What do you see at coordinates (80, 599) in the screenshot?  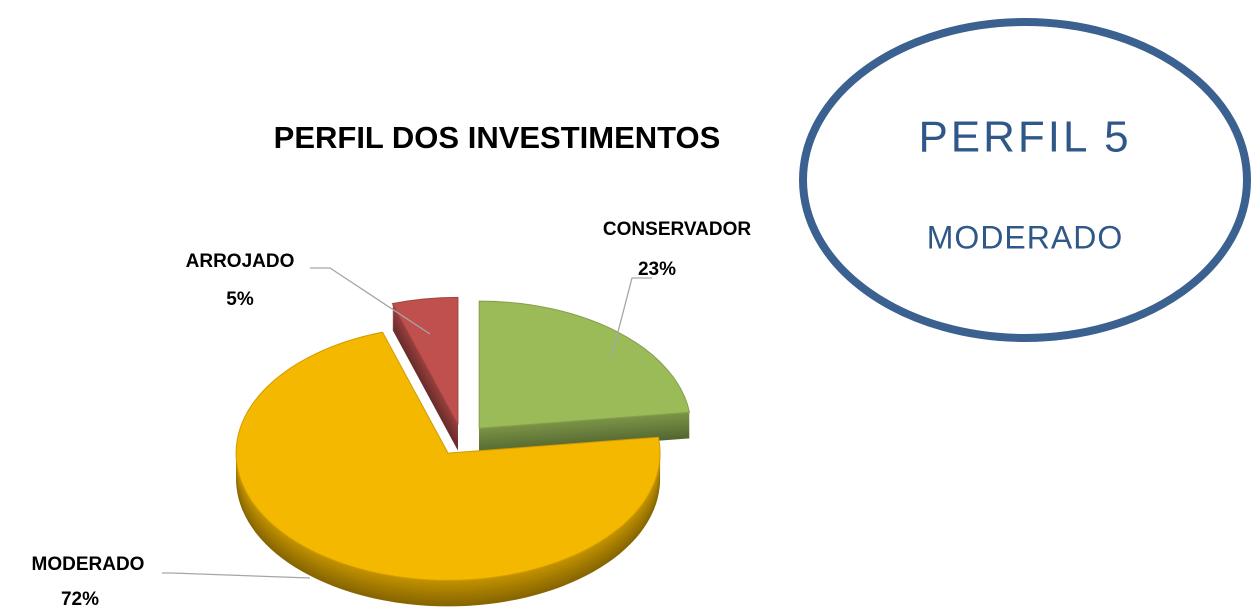 I see `value-label: 72%` at bounding box center [80, 599].